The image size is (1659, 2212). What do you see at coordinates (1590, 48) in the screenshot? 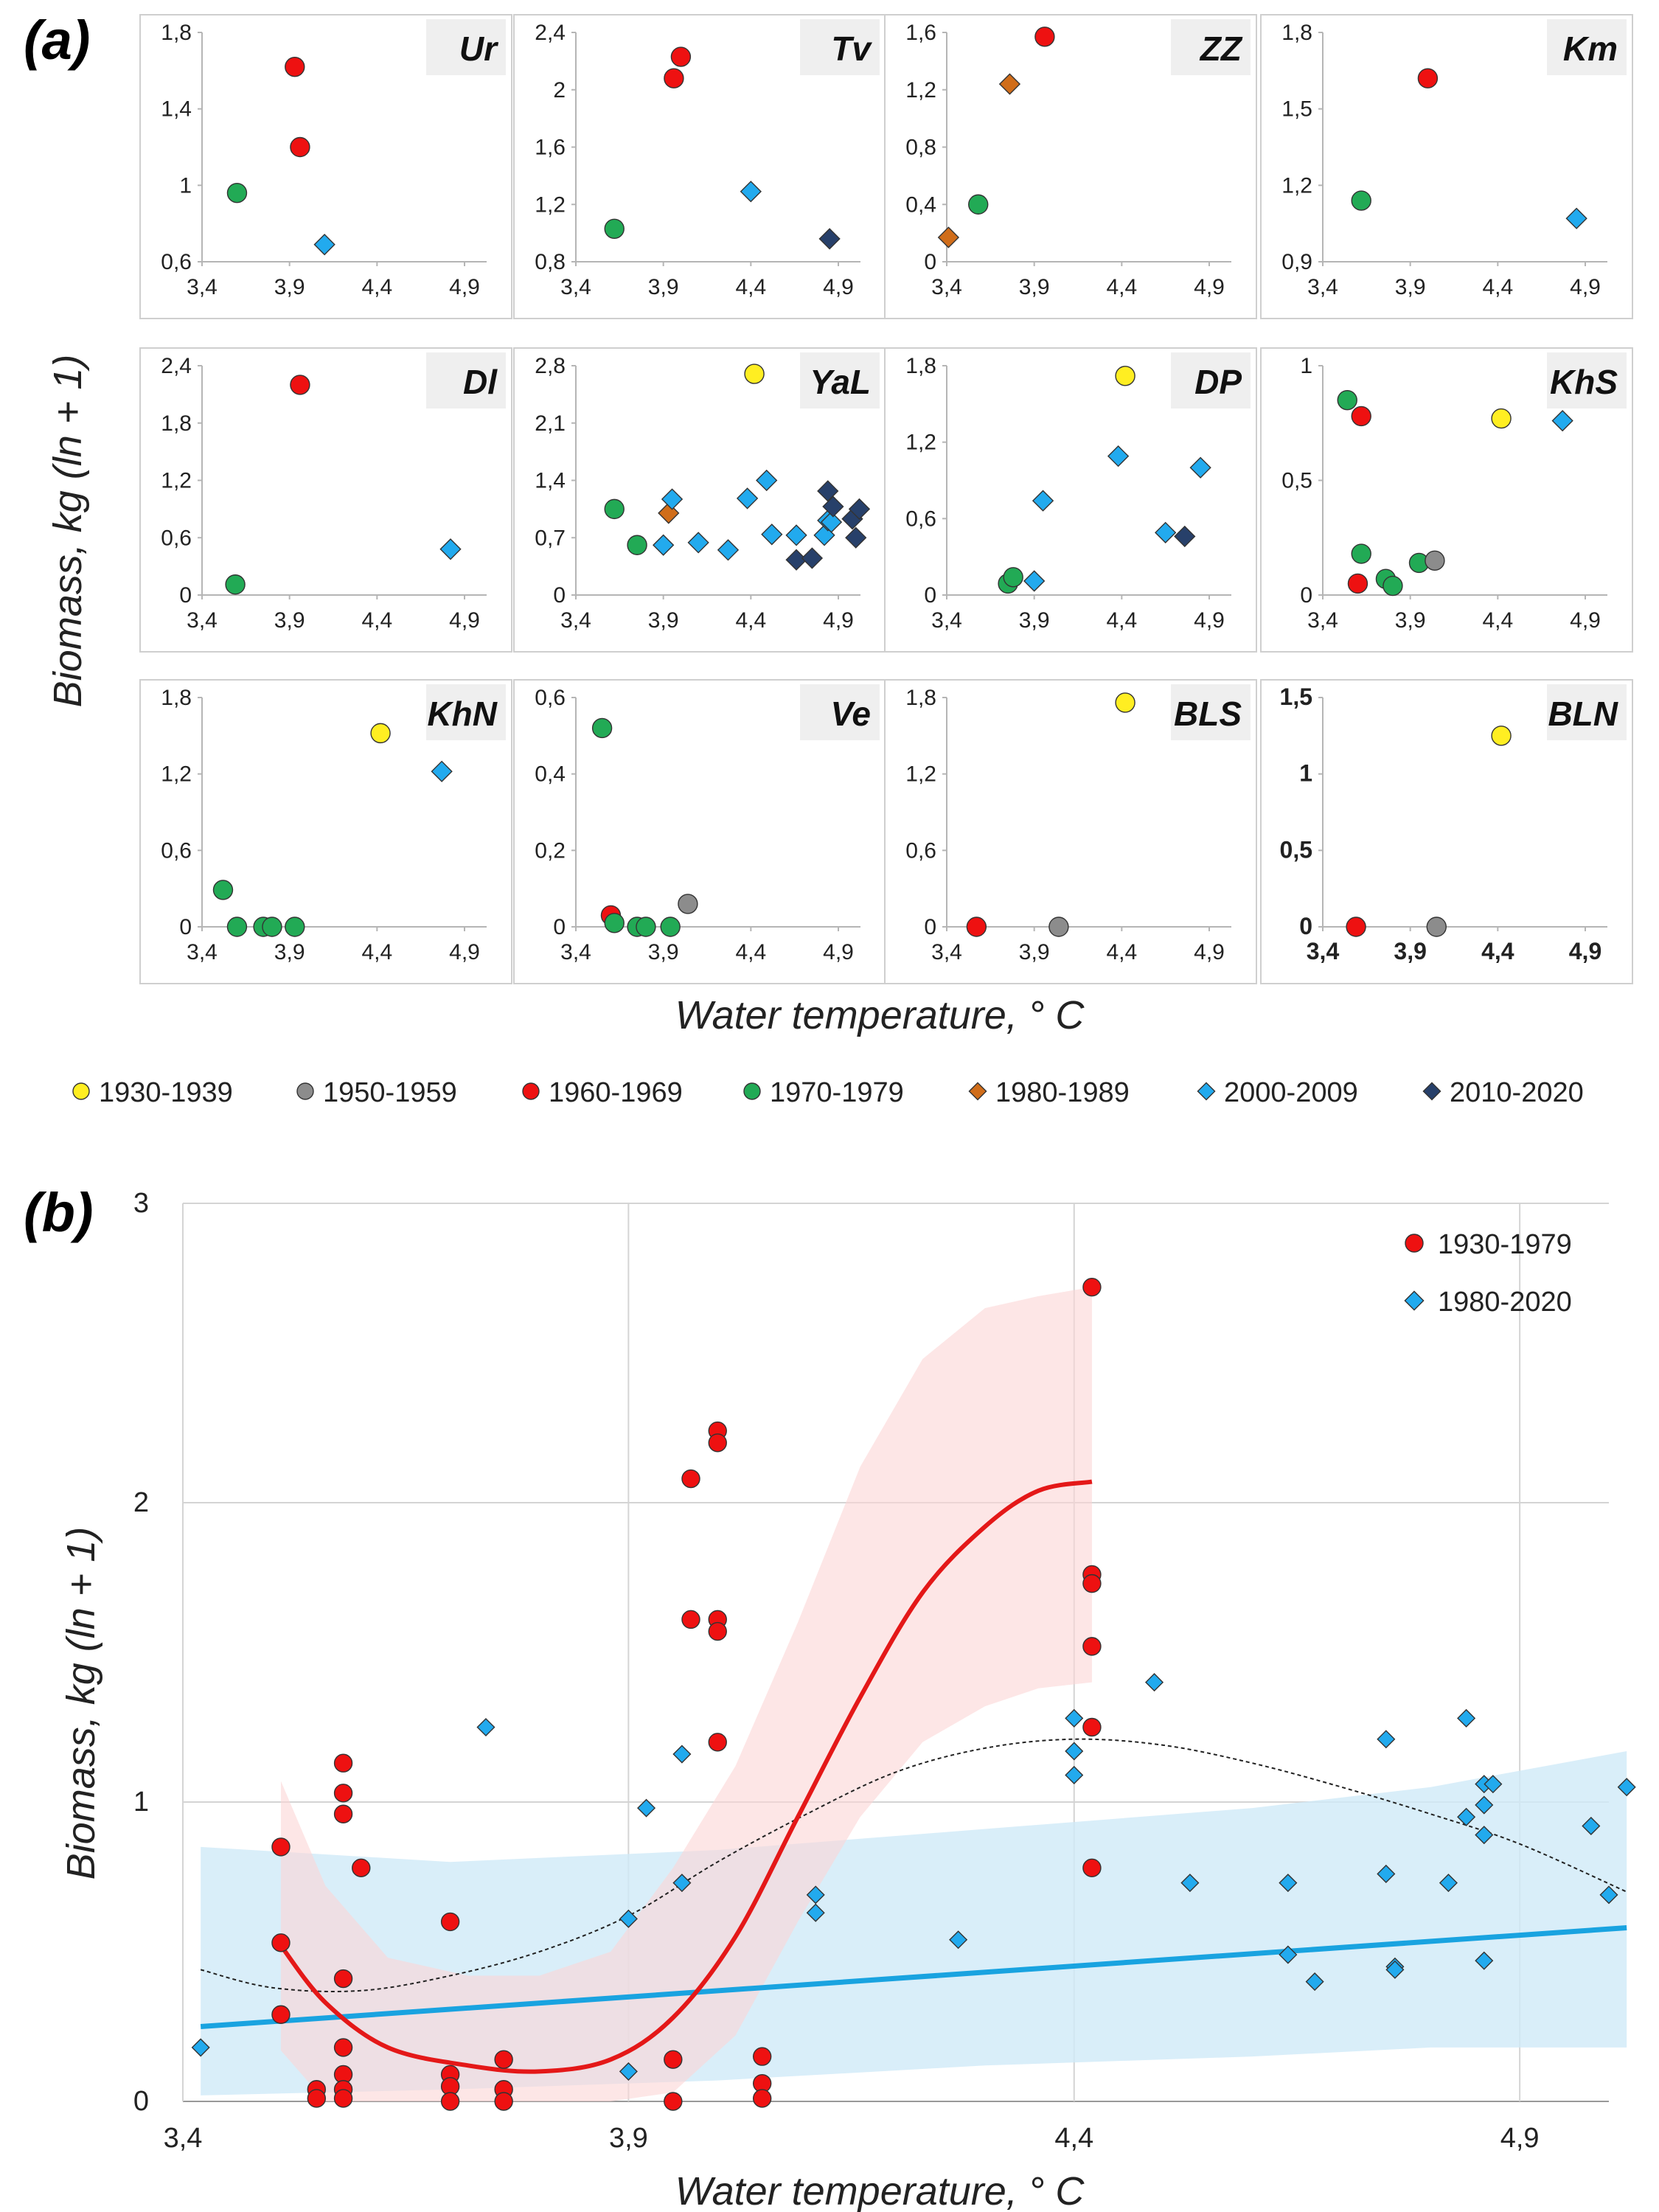
I see `site-name: Km` at bounding box center [1590, 48].